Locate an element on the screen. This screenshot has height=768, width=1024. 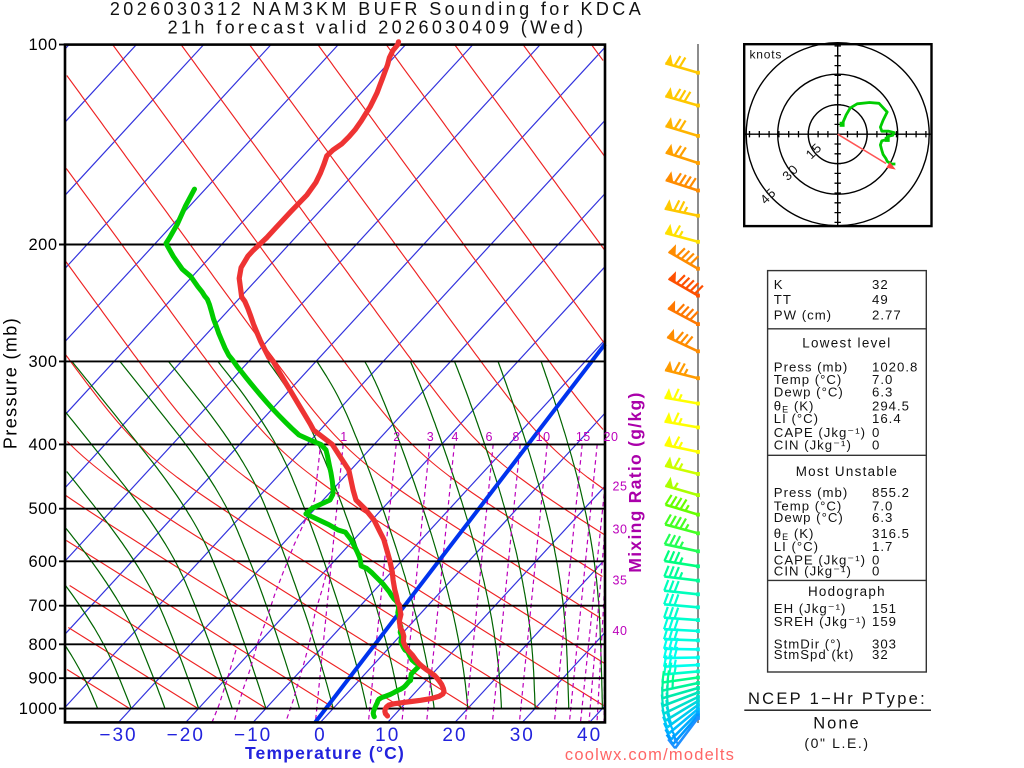
svg-text: 100 is located at coordinates (42, 45).